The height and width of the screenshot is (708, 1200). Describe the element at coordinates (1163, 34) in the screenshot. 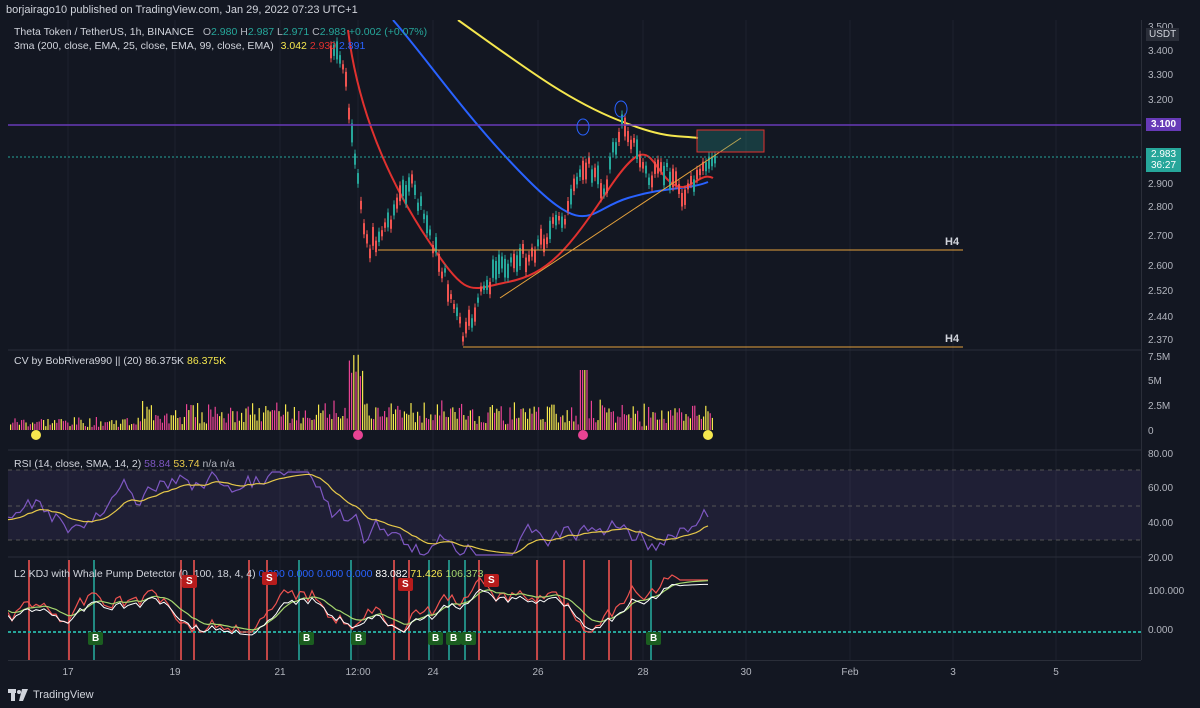

I see `currency-label: USDT` at that location.